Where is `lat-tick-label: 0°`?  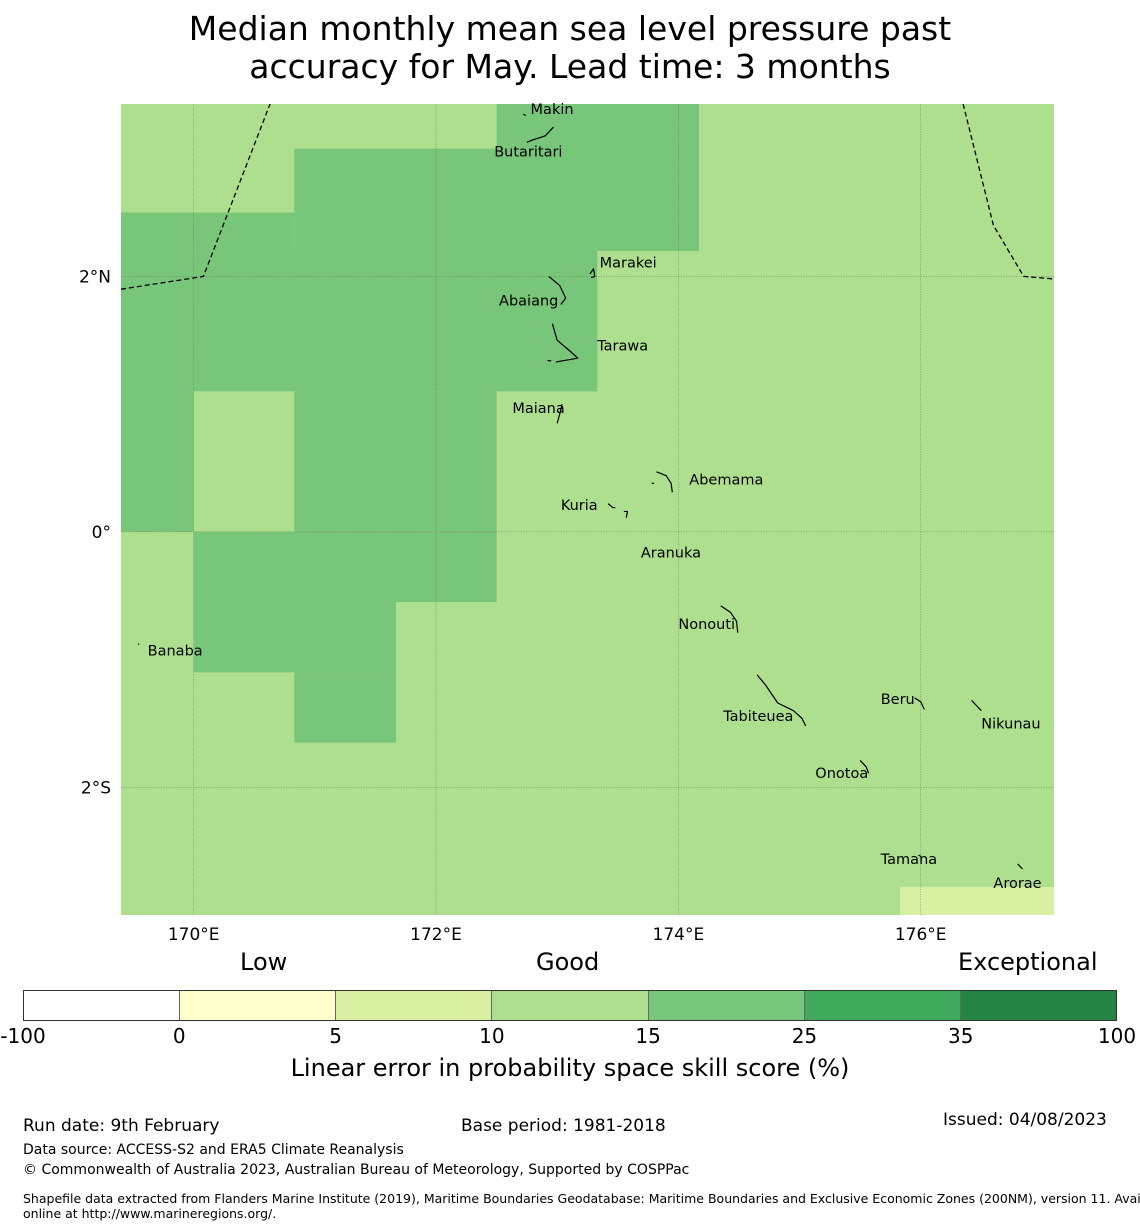
lat-tick-label: 0° is located at coordinates (101, 533).